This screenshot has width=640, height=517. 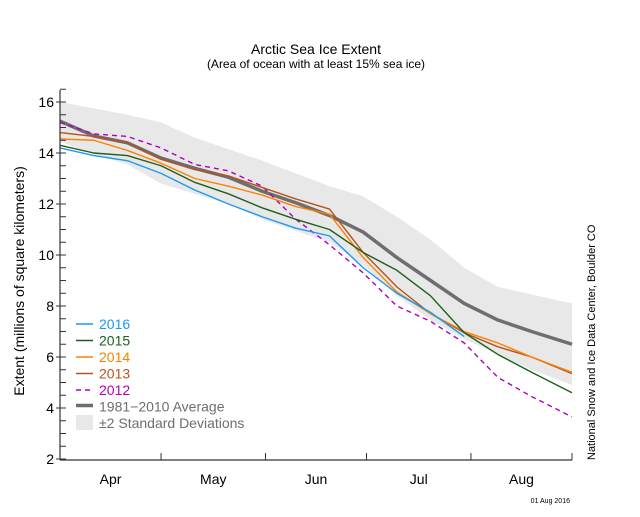 What do you see at coordinates (521, 479) in the screenshot?
I see `x-tick-label-Aug: Aug` at bounding box center [521, 479].